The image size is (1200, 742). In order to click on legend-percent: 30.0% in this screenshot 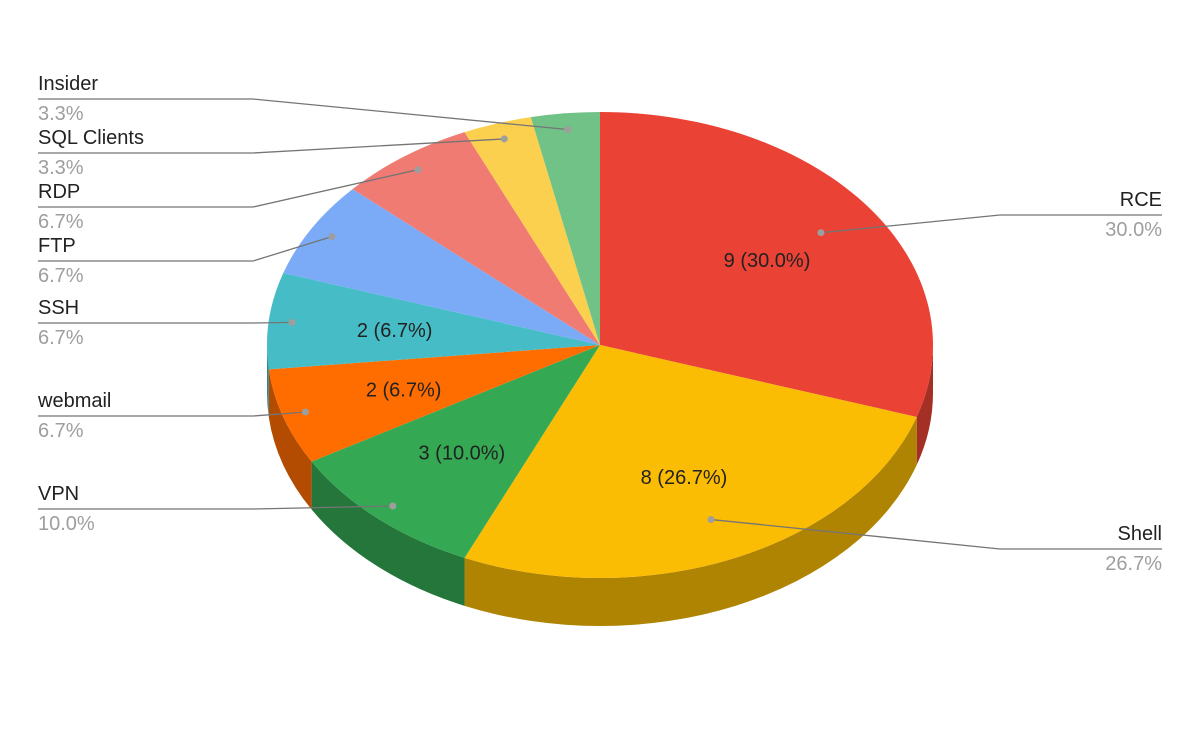, I will do `click(1133, 230)`.